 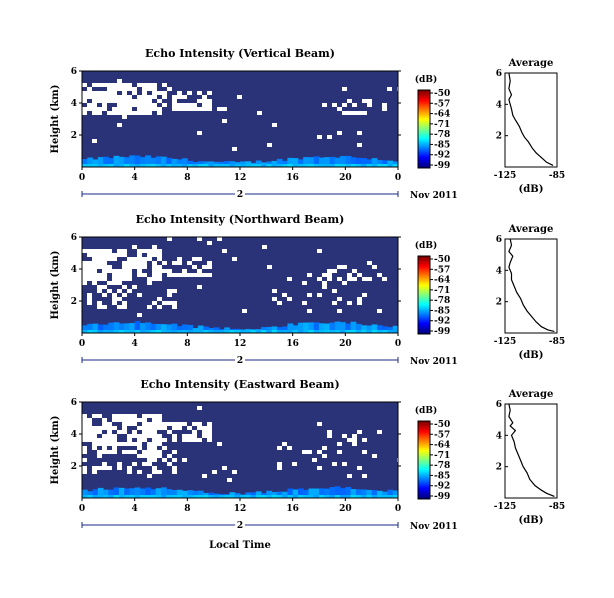 What do you see at coordinates (557, 176) in the screenshot?
I see `profile-x-tick-label: -85` at bounding box center [557, 176].